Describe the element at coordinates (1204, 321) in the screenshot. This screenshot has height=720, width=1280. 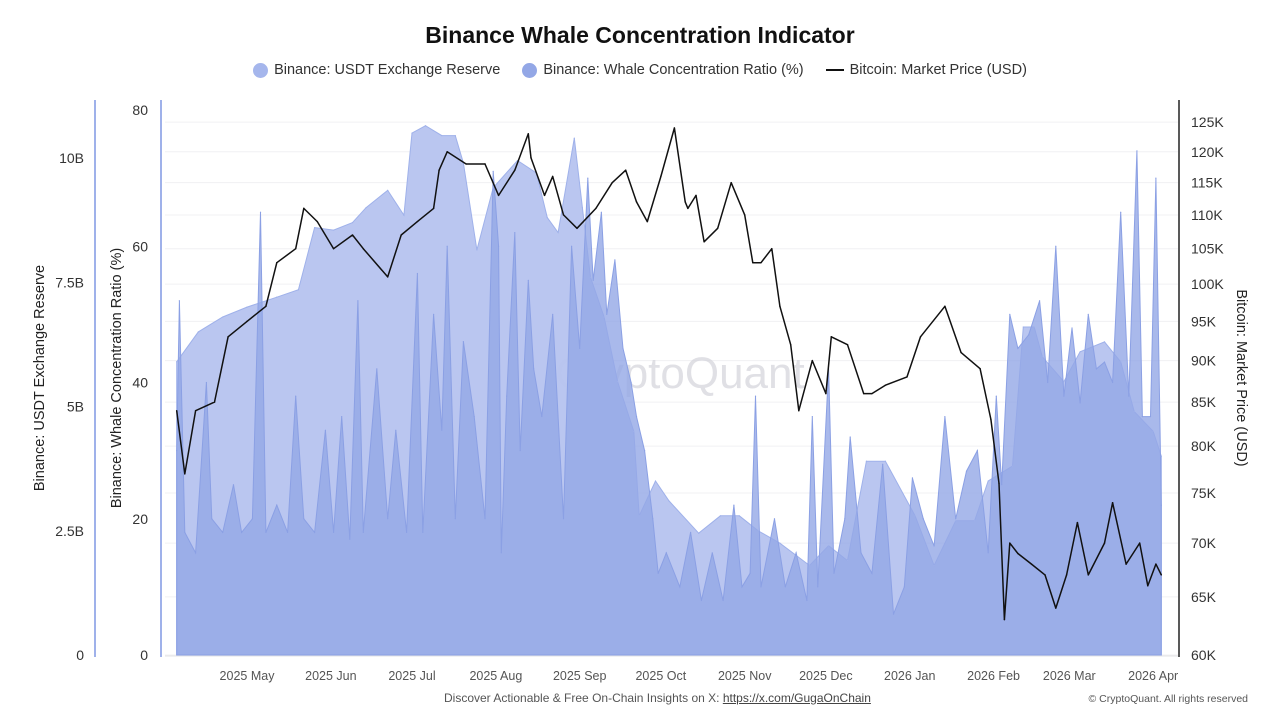
I see `y-tick-label-btc: 95K` at that location.